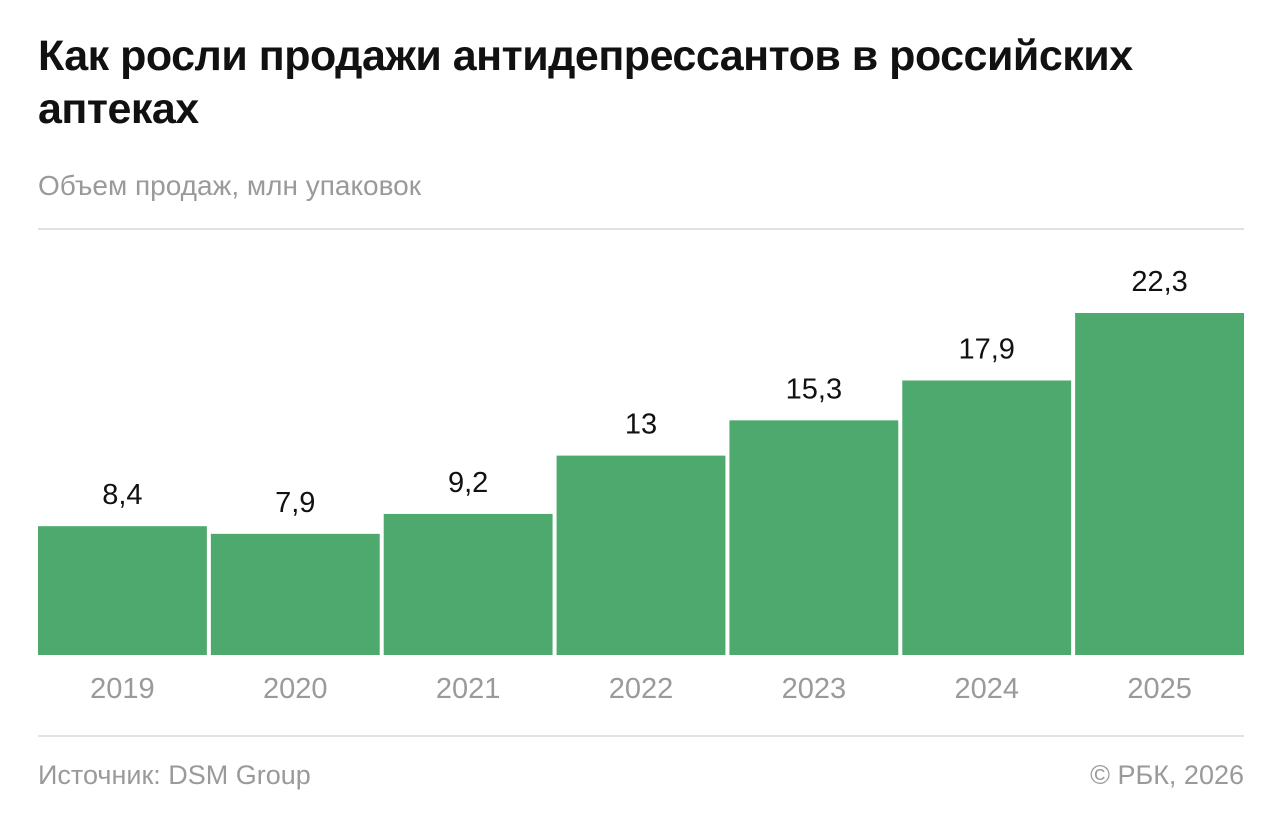 The image size is (1280, 822). I want to click on bar-2020, so click(295, 594).